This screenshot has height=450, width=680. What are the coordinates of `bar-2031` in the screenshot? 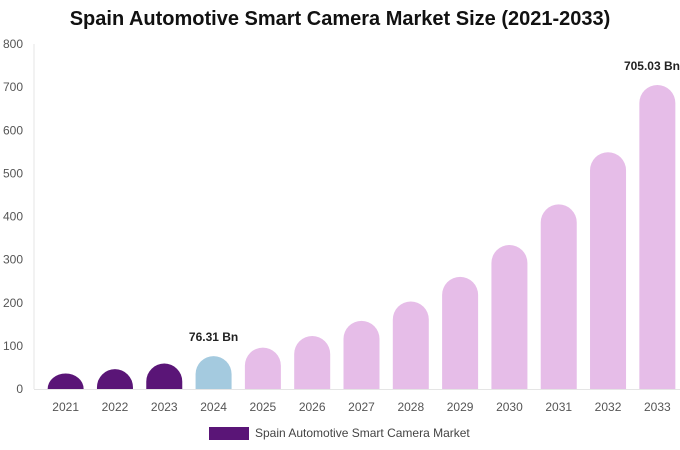 It's located at (558, 296).